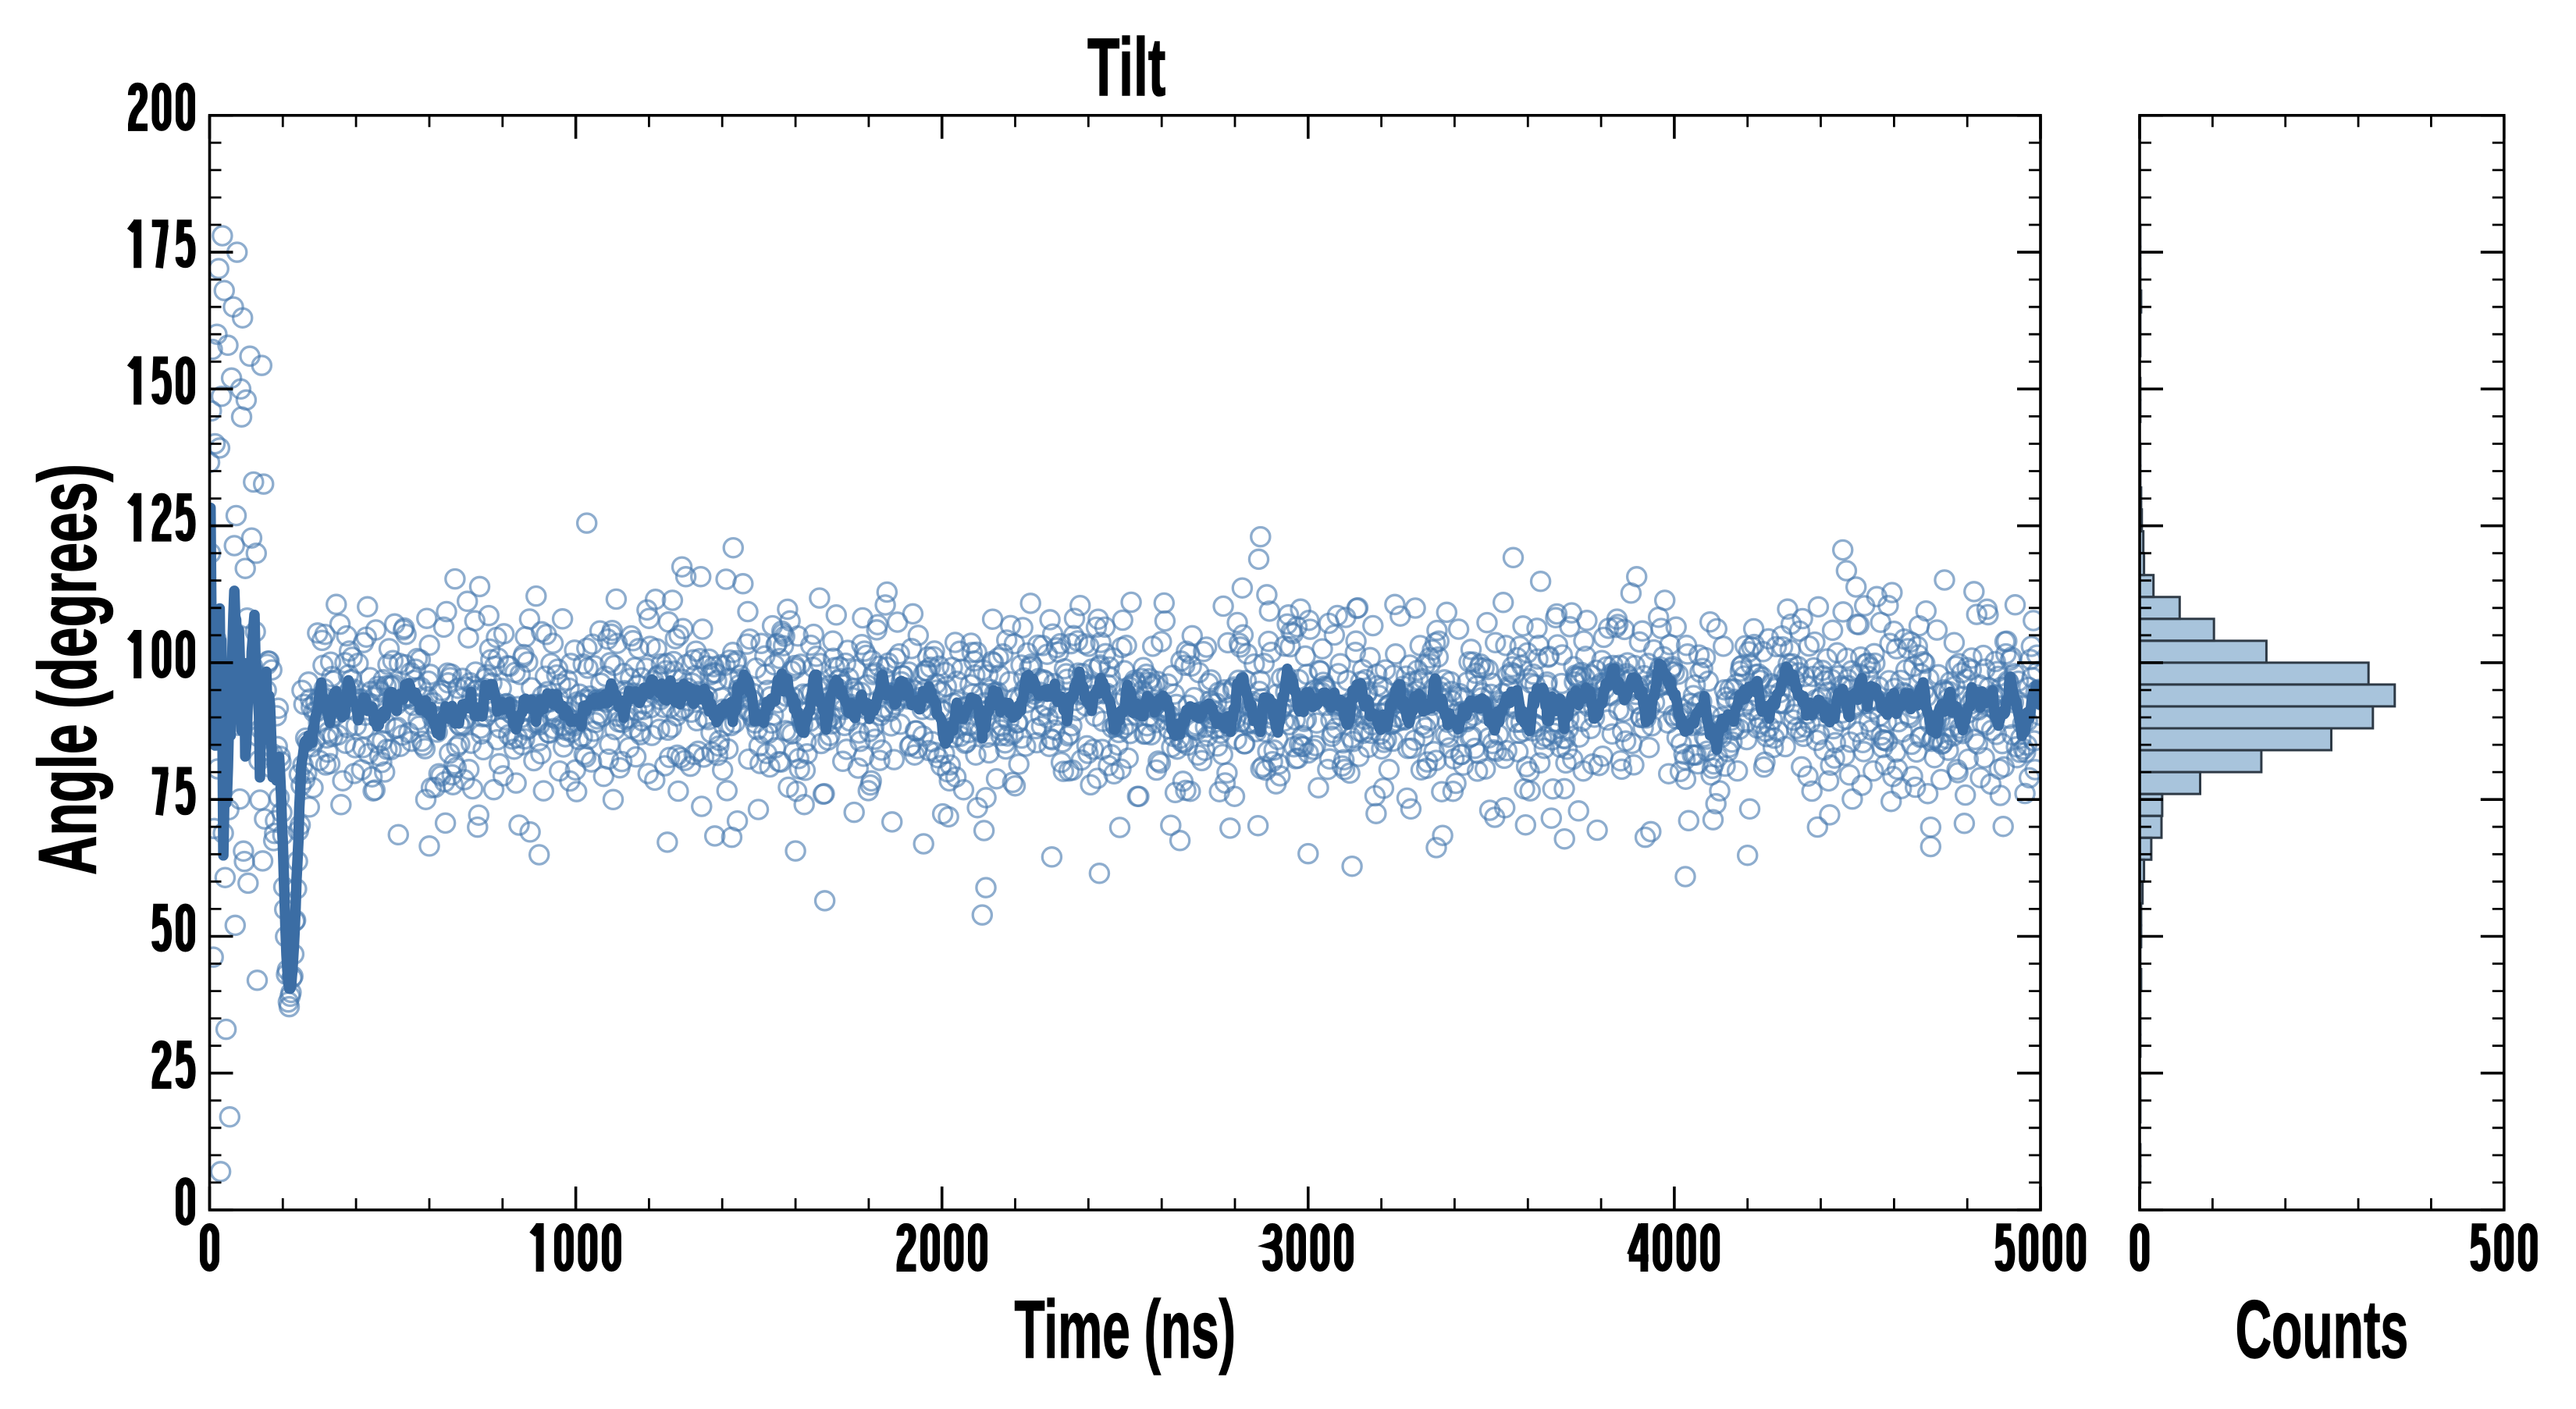 The width and height of the screenshot is (2576, 1409). Describe the element at coordinates (67, 669) in the screenshot. I see `svg-text: Angle (degrees)` at that location.